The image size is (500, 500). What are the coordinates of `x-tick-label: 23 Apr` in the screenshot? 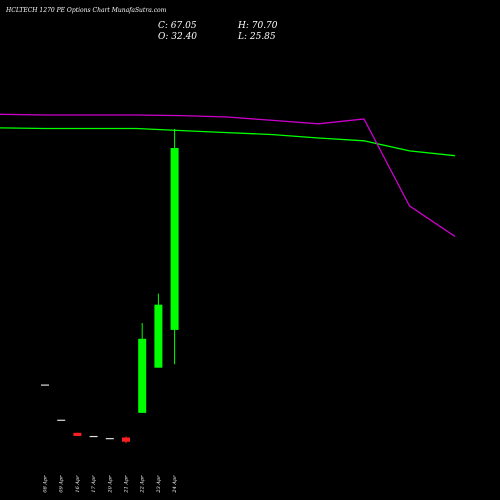 It's located at (159, 484).